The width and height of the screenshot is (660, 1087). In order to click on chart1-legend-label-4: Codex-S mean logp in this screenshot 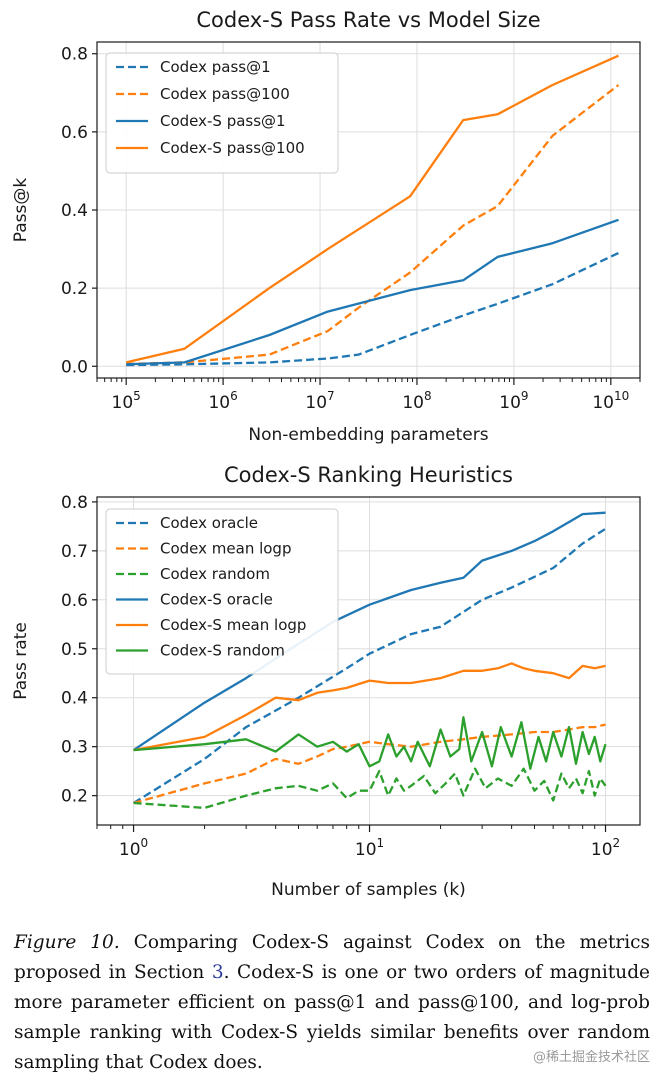, I will do `click(233, 625)`.